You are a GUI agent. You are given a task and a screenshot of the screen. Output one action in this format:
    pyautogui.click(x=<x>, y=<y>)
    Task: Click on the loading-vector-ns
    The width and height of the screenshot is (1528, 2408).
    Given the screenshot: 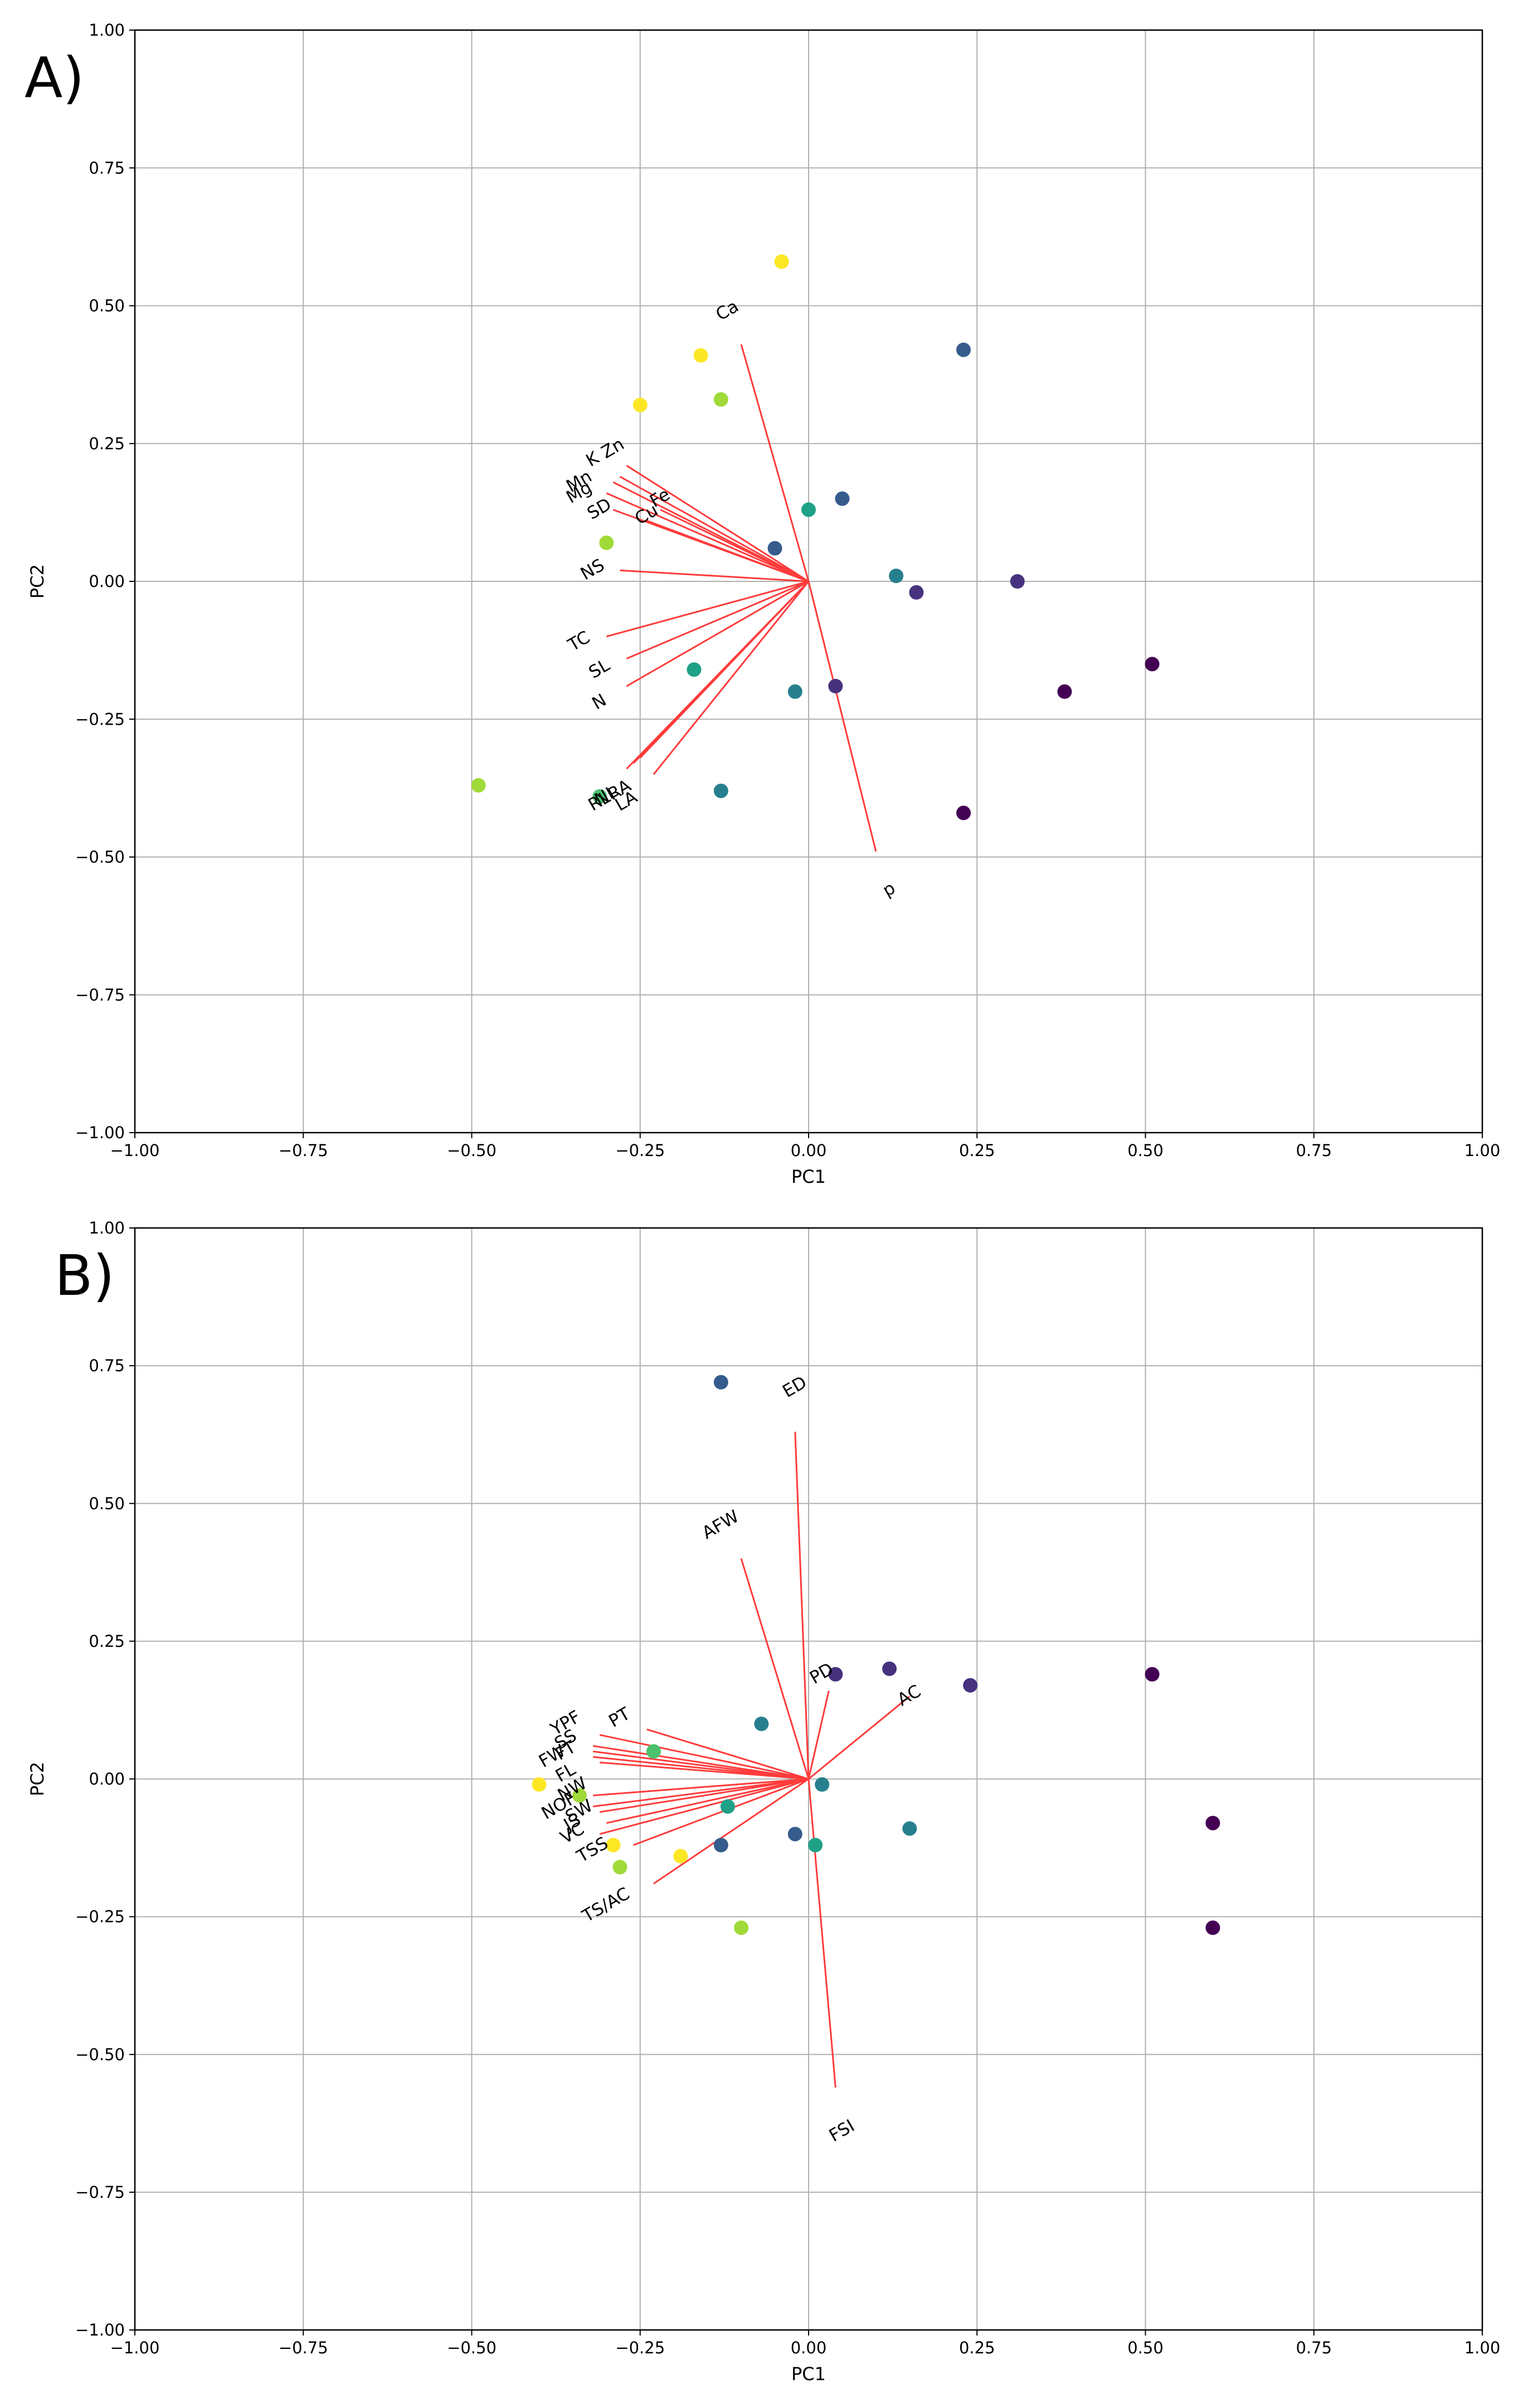 What is the action you would take?
    pyautogui.click(x=714, y=575)
    